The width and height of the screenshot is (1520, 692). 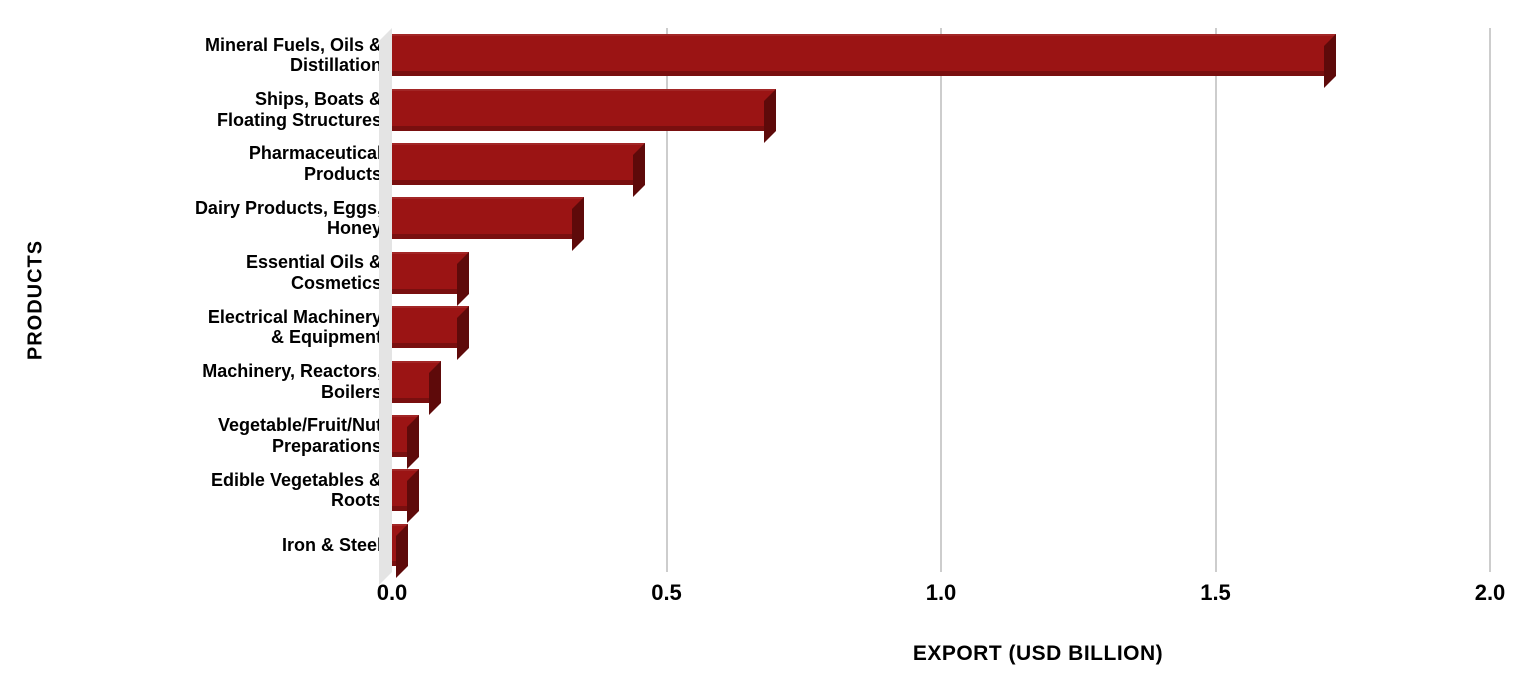 I want to click on x-tick-label: 1.0, so click(x=941, y=592).